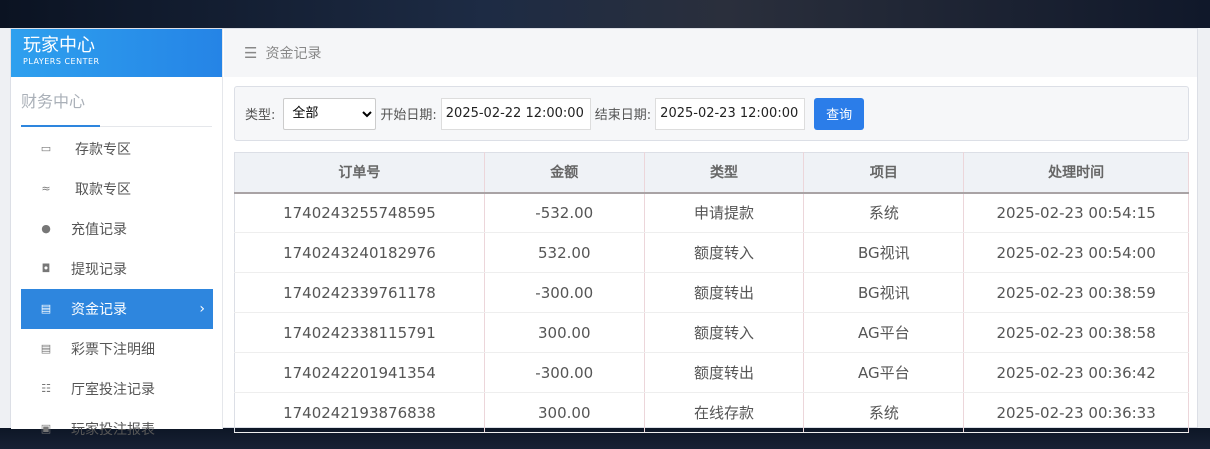 The height and width of the screenshot is (449, 1210). Describe the element at coordinates (1076, 292) in the screenshot. I see `table-cell: 2025-02-23 00:38:59` at that location.